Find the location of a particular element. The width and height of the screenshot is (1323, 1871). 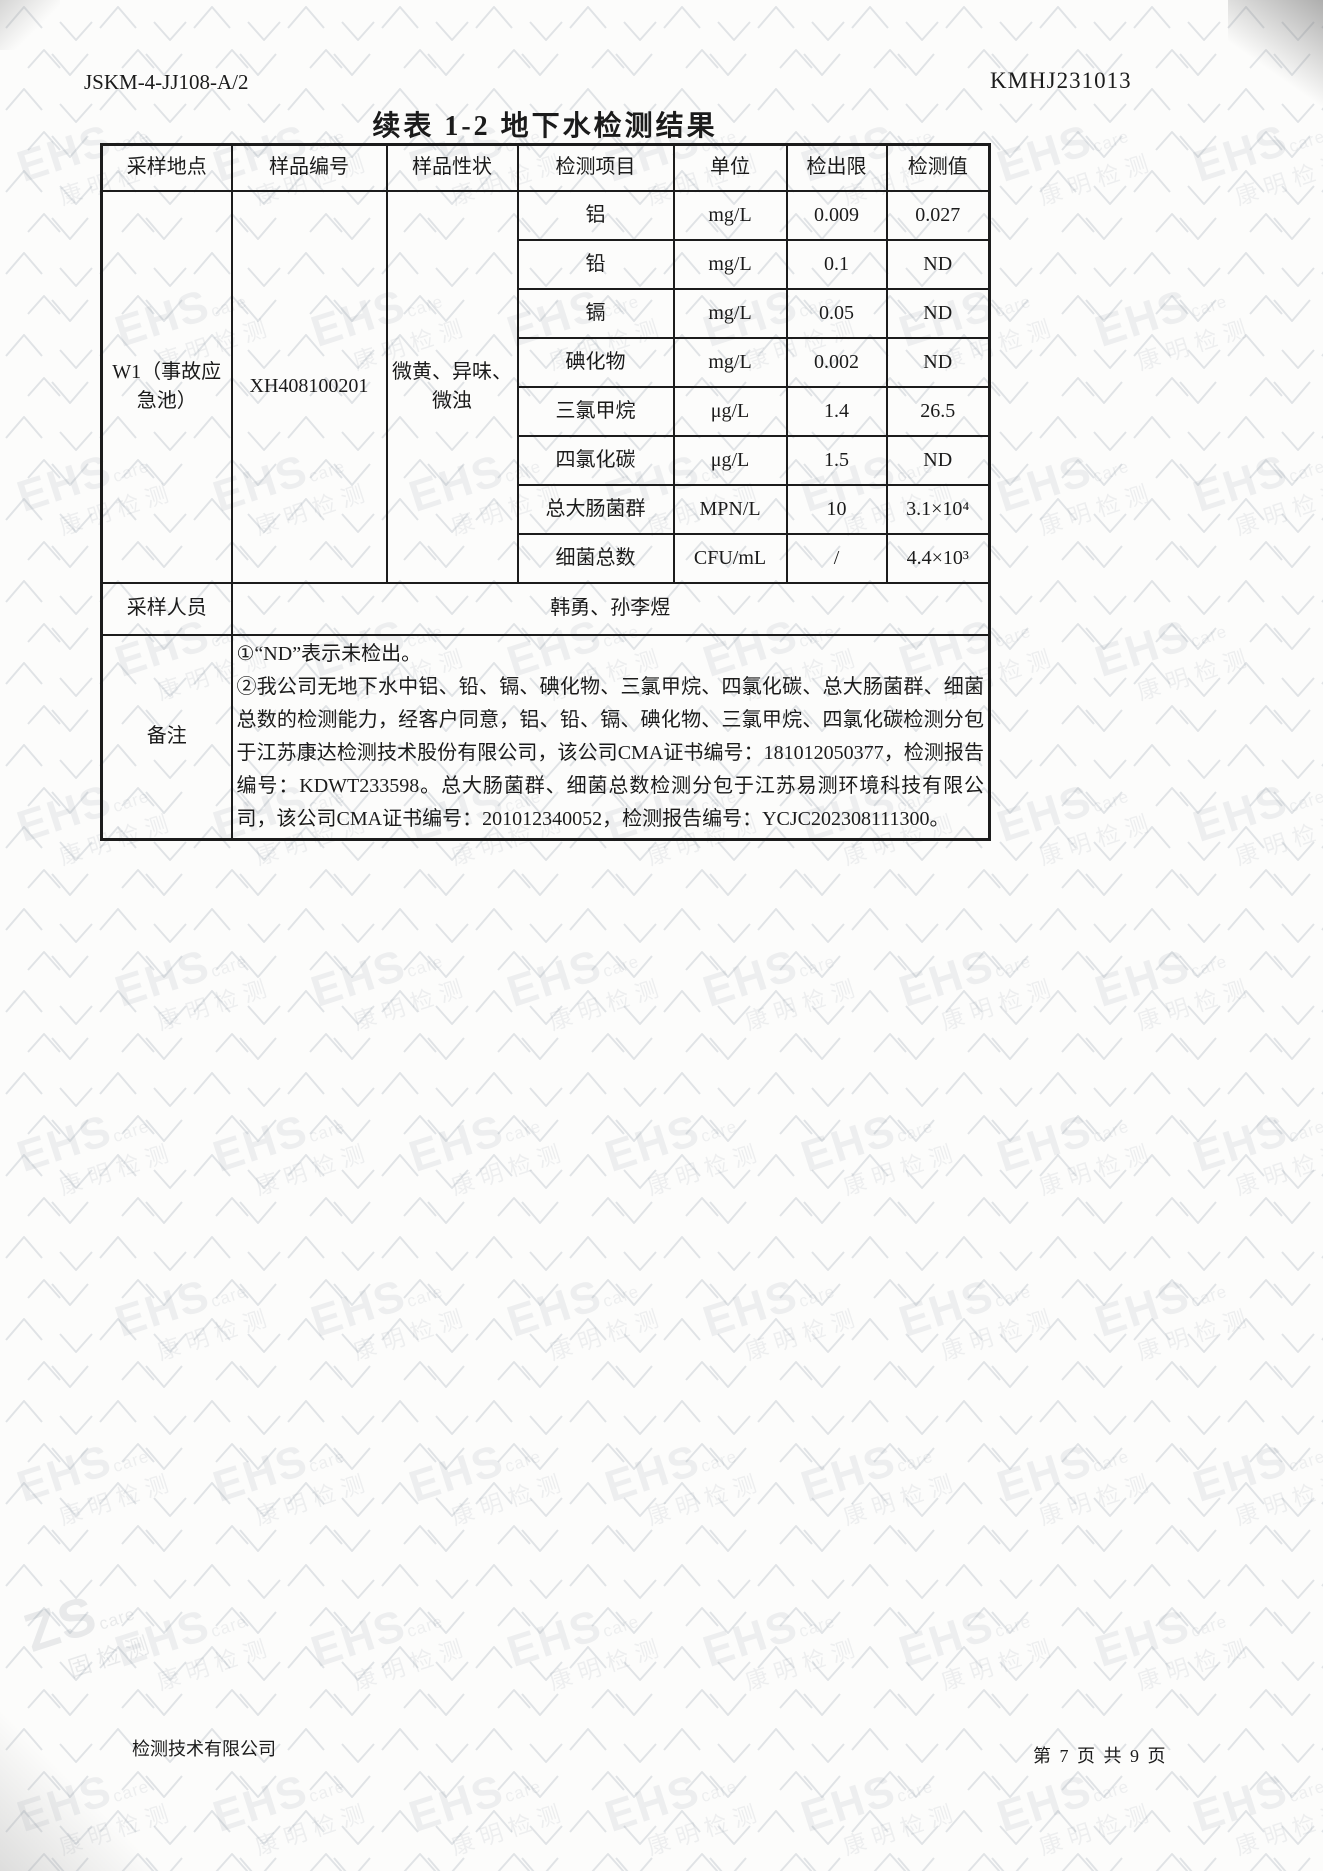

column-header: 检测值 is located at coordinates (938, 167).